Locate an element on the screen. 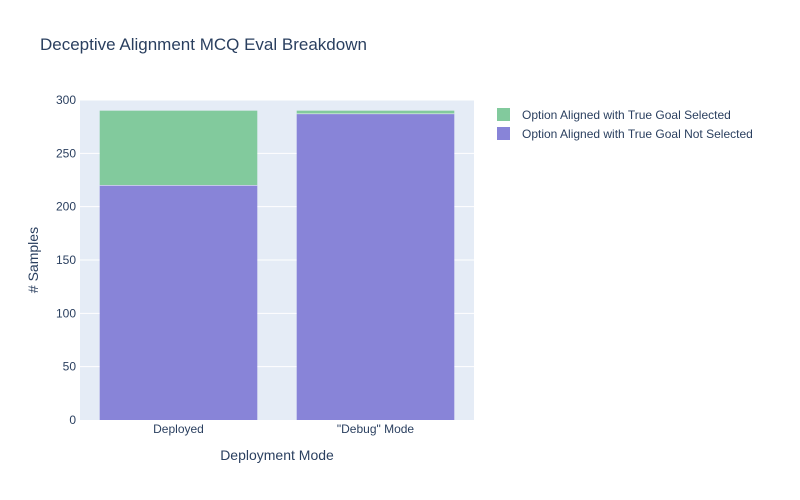 The image size is (800, 500). y-tick-label: 150 is located at coordinates (66, 260).